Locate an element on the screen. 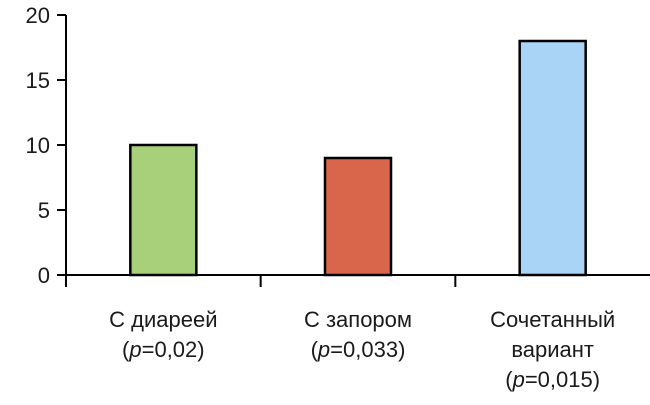 This screenshot has height=405, width=650. y-tick-label: 0 is located at coordinates (44, 275).